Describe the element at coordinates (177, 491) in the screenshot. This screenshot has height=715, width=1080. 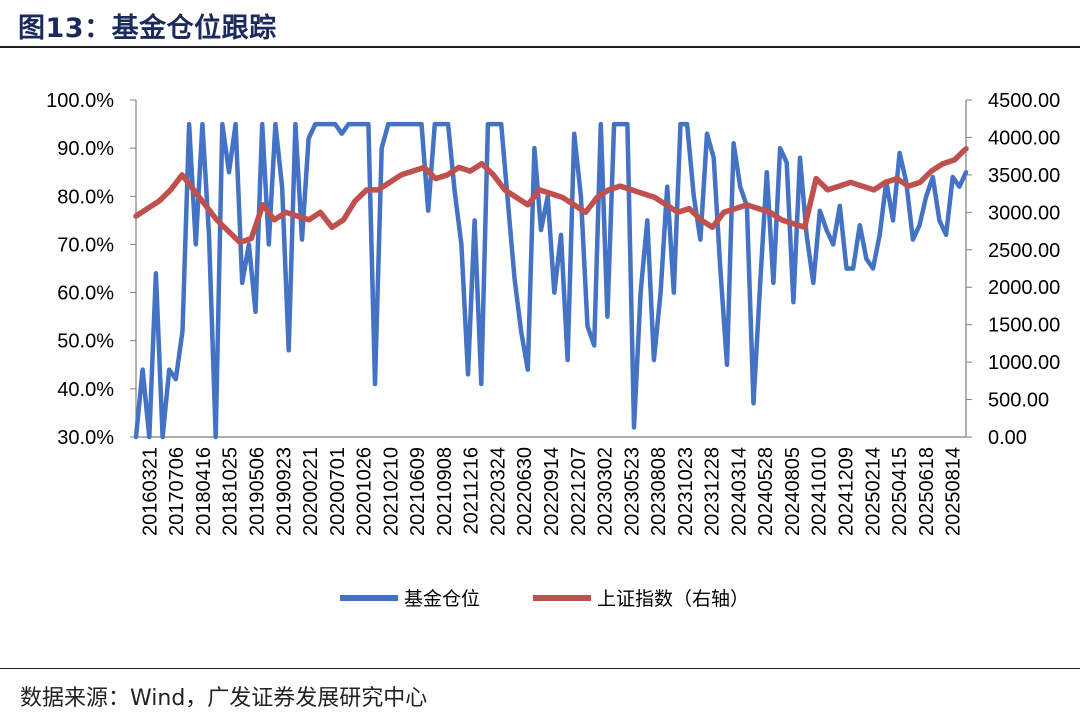
I see `x-tick-label: 20170706` at that location.